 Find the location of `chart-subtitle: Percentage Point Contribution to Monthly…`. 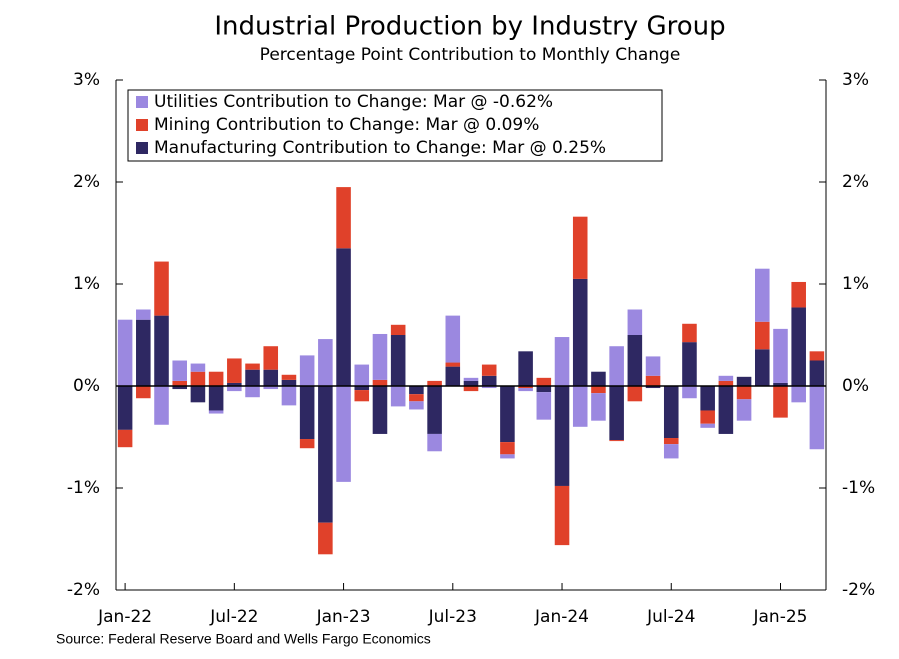

chart-subtitle: Percentage Point Contribution to Monthly… is located at coordinates (470, 55).